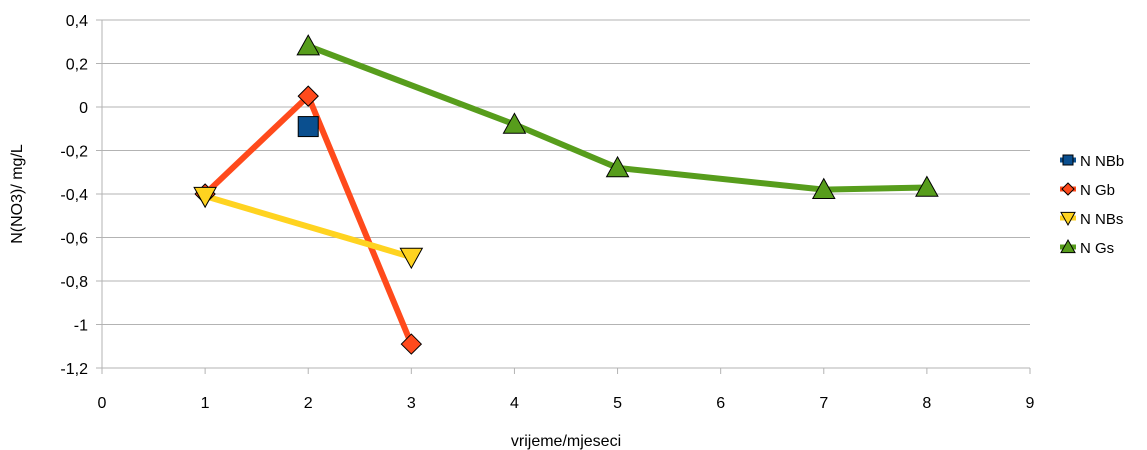  I want to click on y-tick-label: -0,4, so click(74, 195).